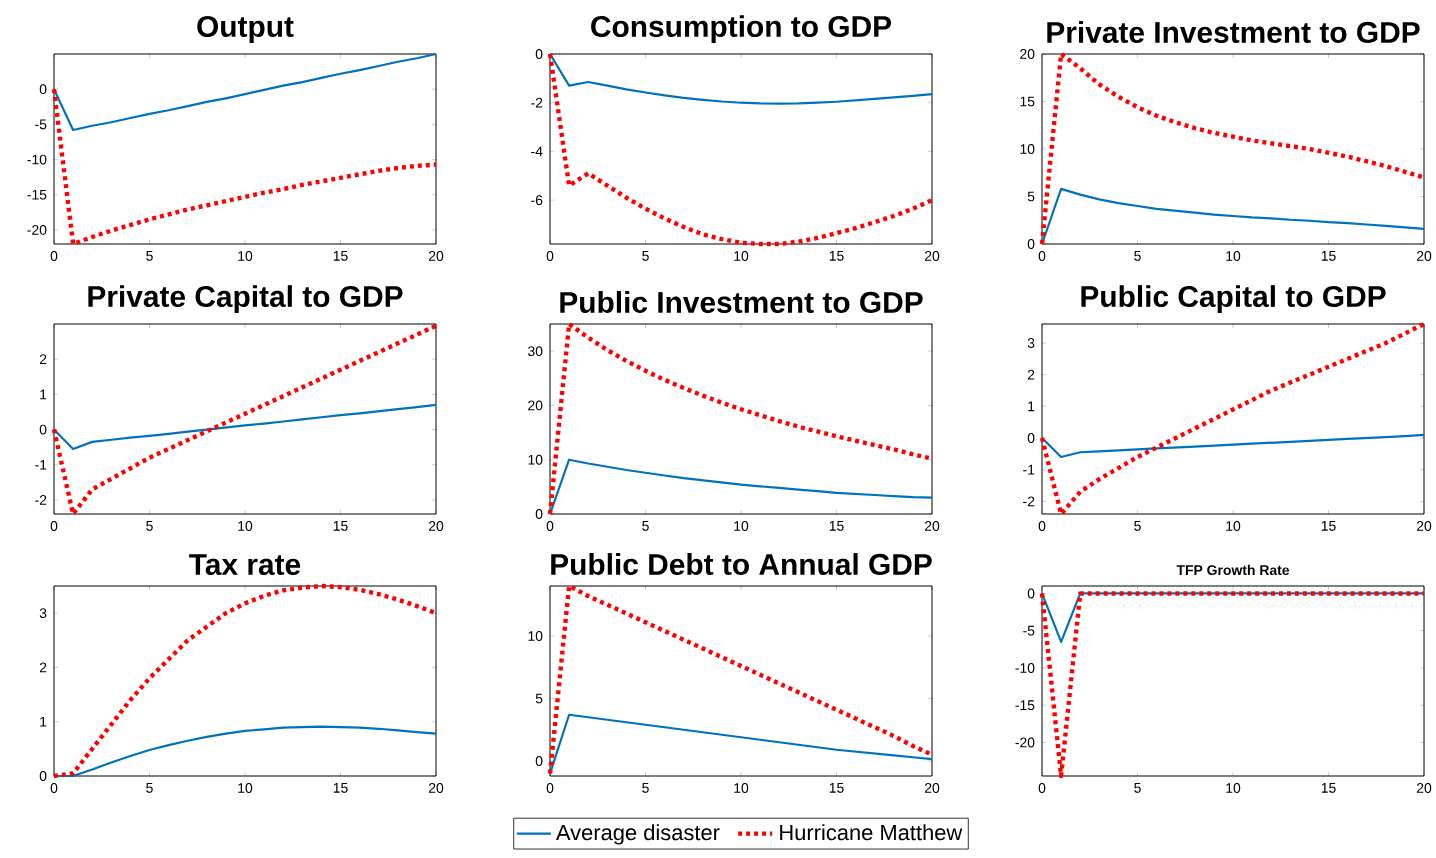 This screenshot has height=858, width=1436. Describe the element at coordinates (1233, 32) in the screenshot. I see `chart-title: Private Investment to GDP` at that location.